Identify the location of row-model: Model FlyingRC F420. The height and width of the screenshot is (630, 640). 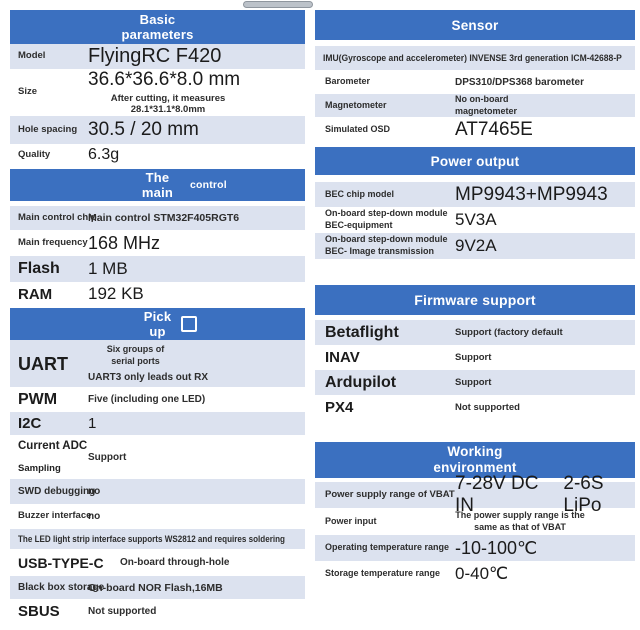
(157, 56).